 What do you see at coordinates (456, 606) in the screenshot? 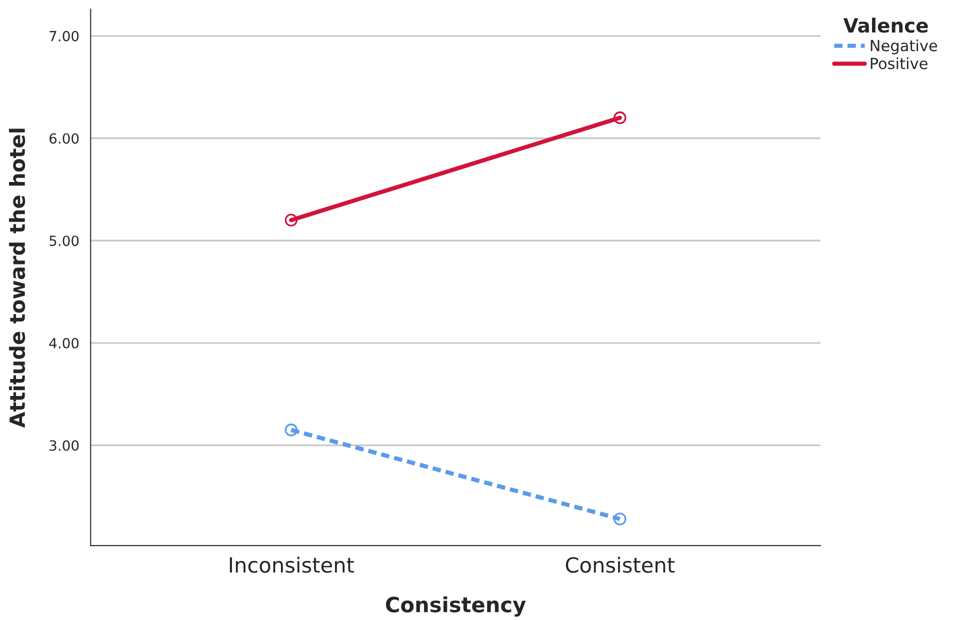
I see `x-axis-title: Consistency` at bounding box center [456, 606].